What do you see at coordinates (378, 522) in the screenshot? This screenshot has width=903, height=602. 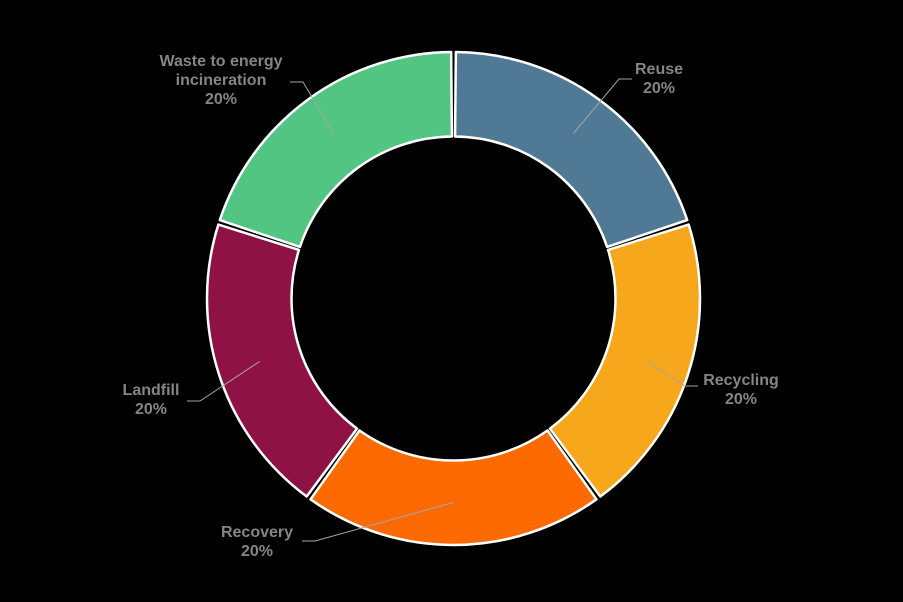 I see `leader-line-recovery` at bounding box center [378, 522].